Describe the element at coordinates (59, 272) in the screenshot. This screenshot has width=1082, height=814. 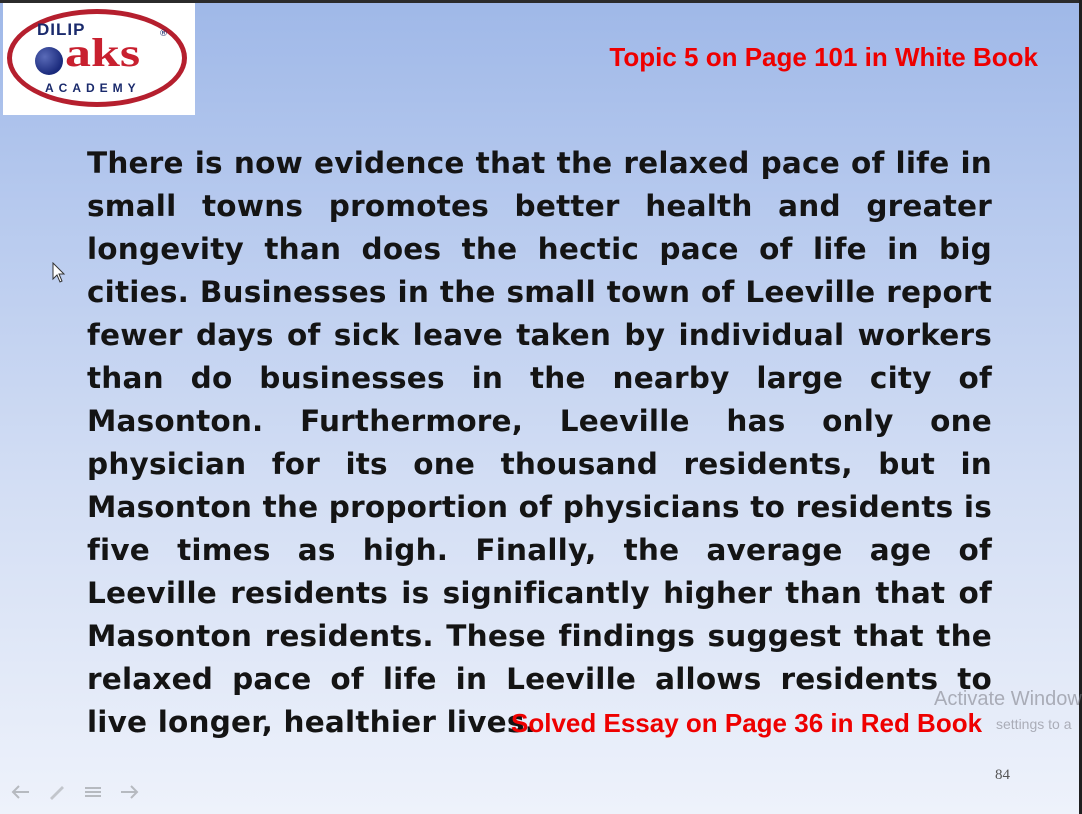
I see `mouse-pointer-icon` at that location.